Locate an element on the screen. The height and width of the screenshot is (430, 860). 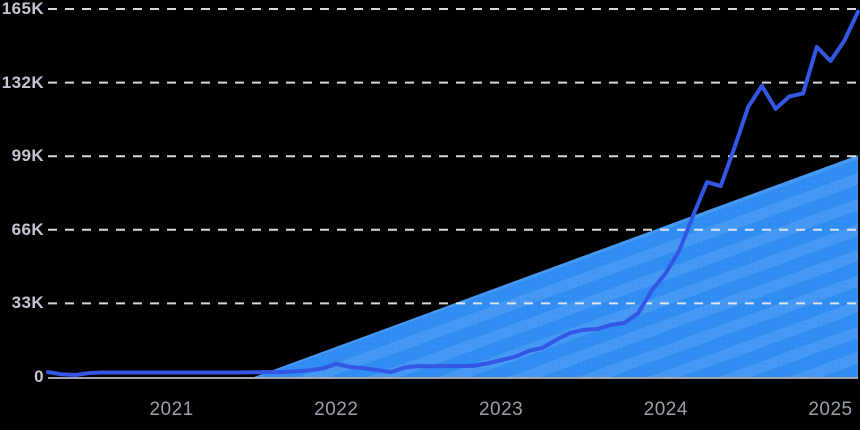
x-axis-label: 2025 is located at coordinates (830, 409).